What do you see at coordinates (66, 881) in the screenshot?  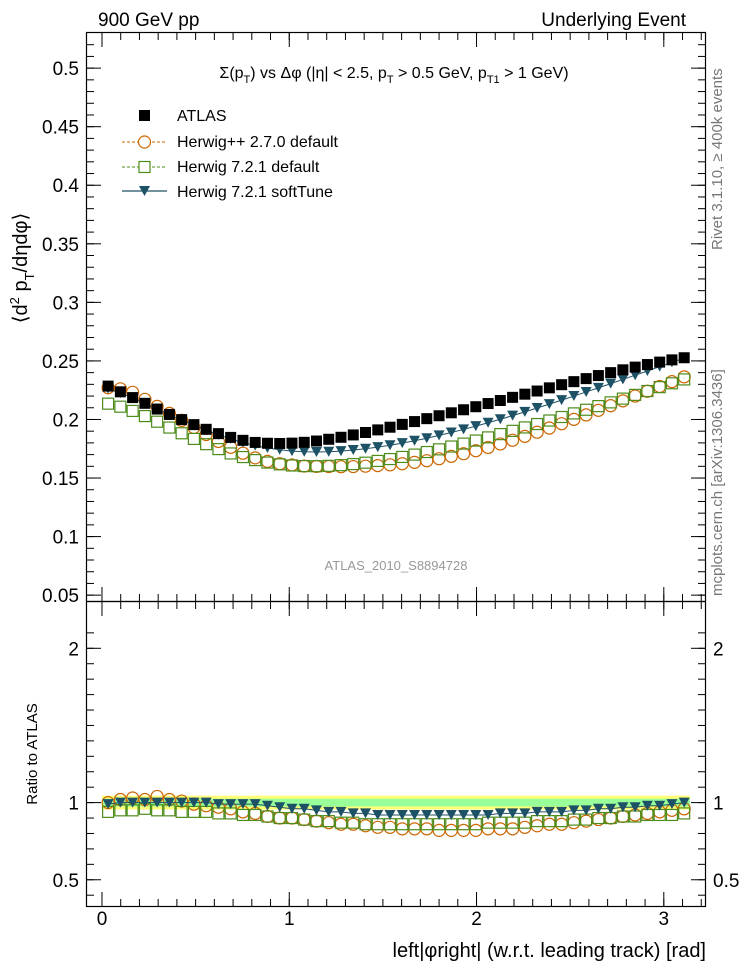 I see `ratio-y-tick-label: 0.5` at bounding box center [66, 881].